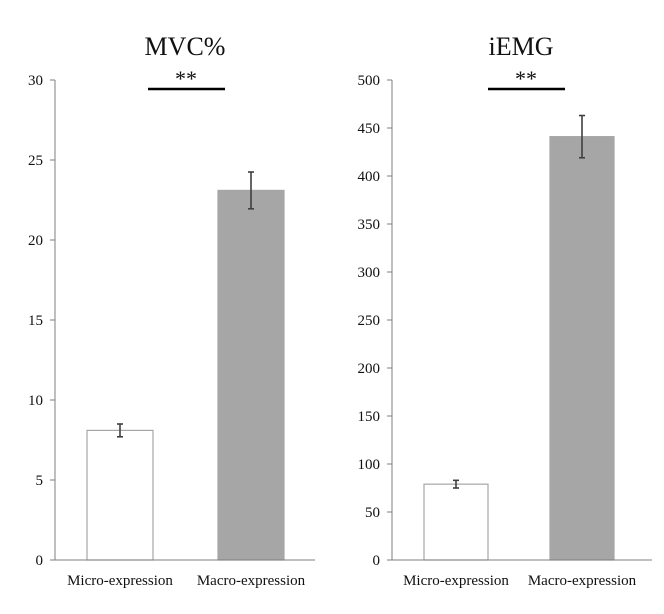 Image resolution: width=664 pixels, height=614 pixels. I want to click on iemg-y-tick-label: 350, so click(369, 225).